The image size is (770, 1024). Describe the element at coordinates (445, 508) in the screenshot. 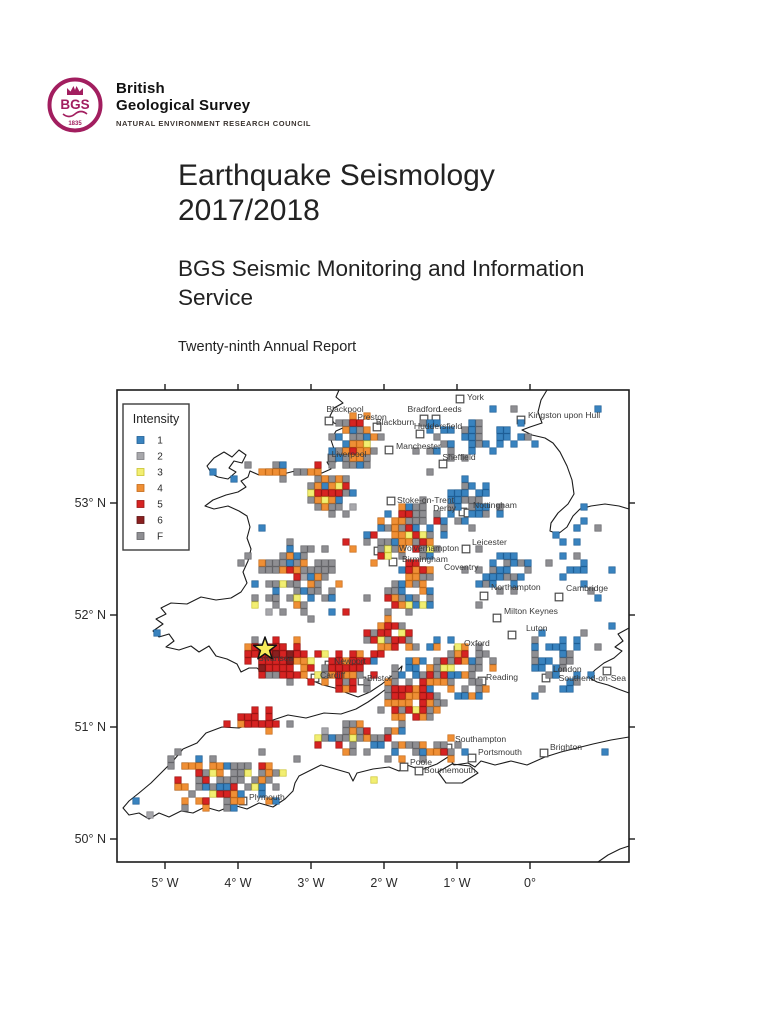

I see `city-label: Derby` at that location.